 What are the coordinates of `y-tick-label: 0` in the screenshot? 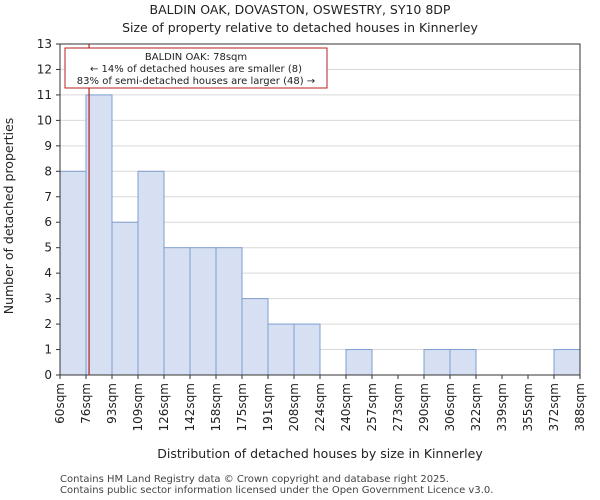 It's located at (48, 375).